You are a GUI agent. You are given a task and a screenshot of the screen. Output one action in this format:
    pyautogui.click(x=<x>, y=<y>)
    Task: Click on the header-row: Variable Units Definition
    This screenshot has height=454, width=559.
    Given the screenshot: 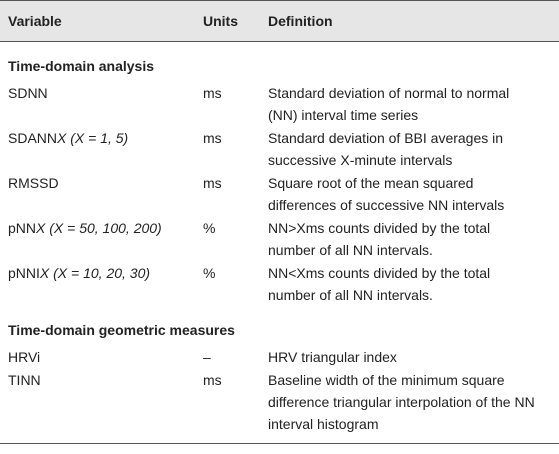 What is the action you would take?
    pyautogui.click(x=279, y=21)
    